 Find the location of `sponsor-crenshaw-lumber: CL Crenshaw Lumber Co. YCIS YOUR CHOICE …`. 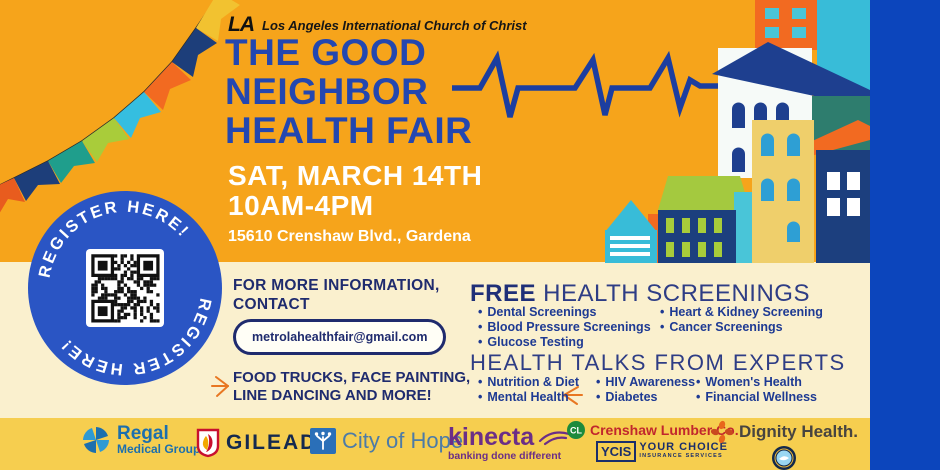

sponsor-crenshaw-lumber: CL Crenshaw Lumber Co. YCIS YOUR CHOICE … is located at coordinates (652, 441).